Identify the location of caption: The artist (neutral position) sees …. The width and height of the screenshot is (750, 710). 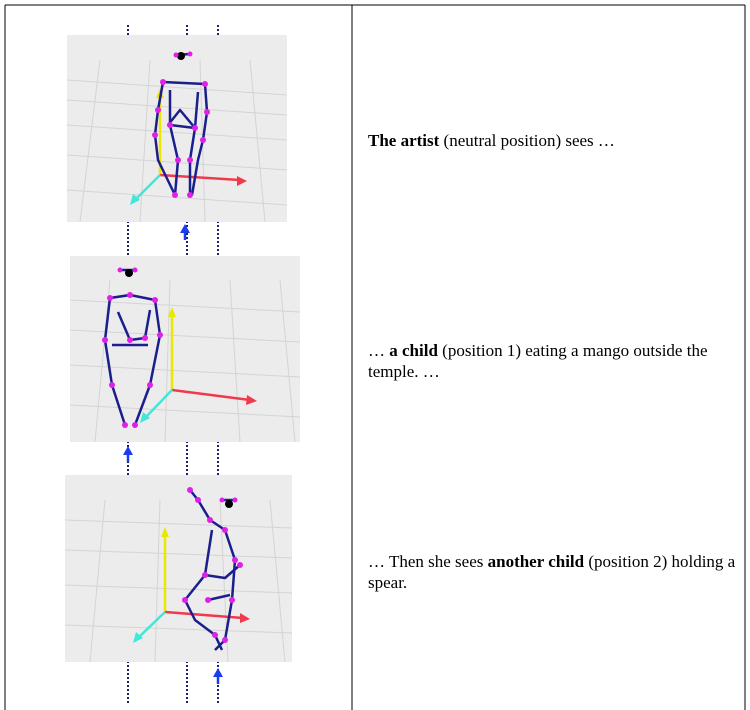
(553, 140).